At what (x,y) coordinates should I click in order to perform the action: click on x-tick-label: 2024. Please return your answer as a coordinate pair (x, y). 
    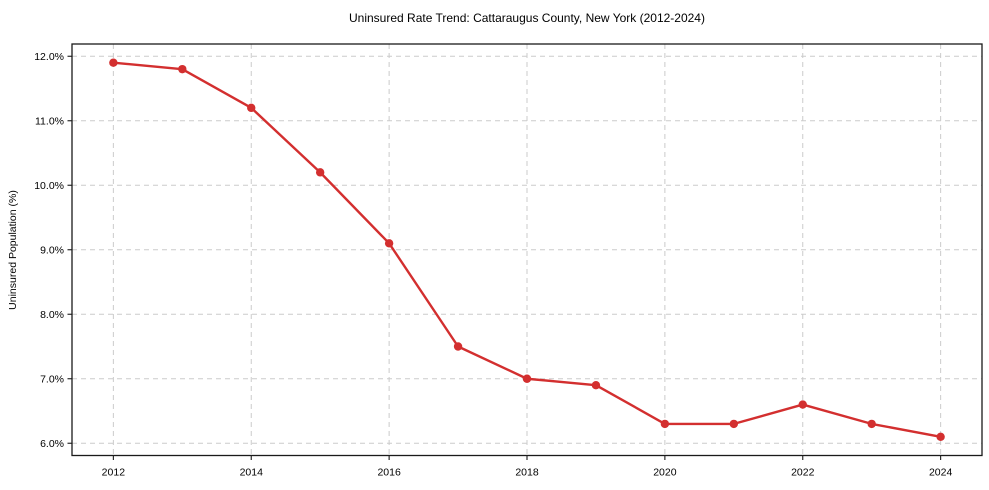
    Looking at the image, I should click on (941, 473).